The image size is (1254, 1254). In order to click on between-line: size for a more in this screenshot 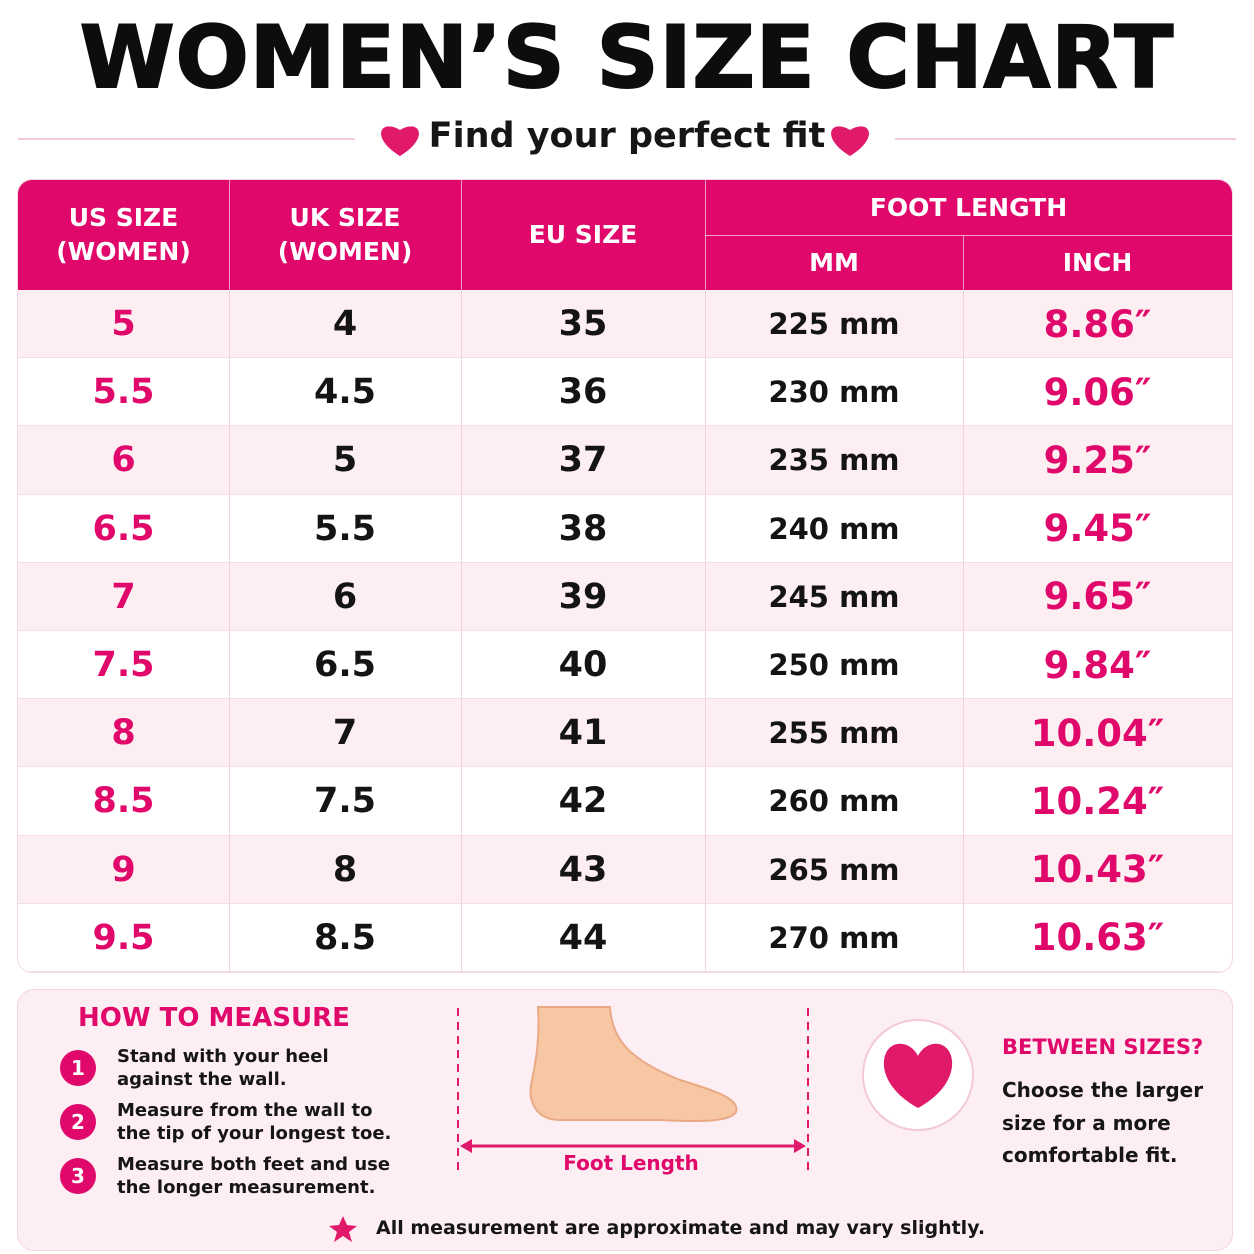, I will do `click(1086, 1122)`.